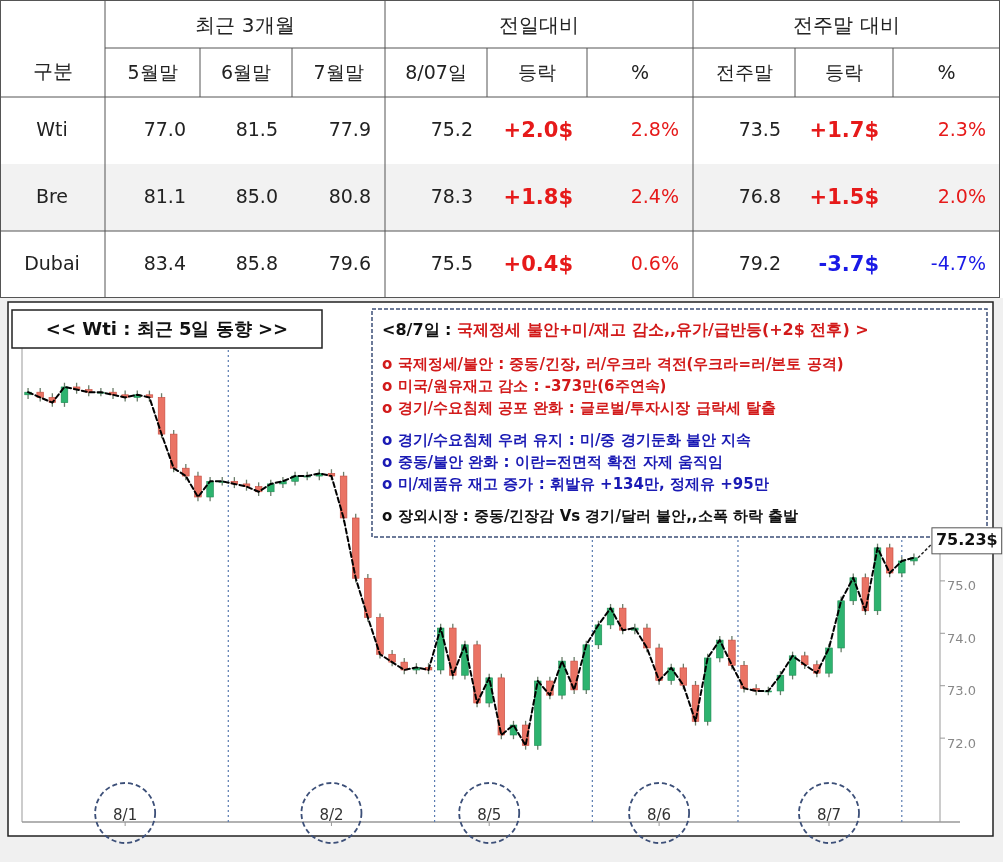  What do you see at coordinates (958, 263) in the screenshot?
I see `text: -4.7%` at bounding box center [958, 263].